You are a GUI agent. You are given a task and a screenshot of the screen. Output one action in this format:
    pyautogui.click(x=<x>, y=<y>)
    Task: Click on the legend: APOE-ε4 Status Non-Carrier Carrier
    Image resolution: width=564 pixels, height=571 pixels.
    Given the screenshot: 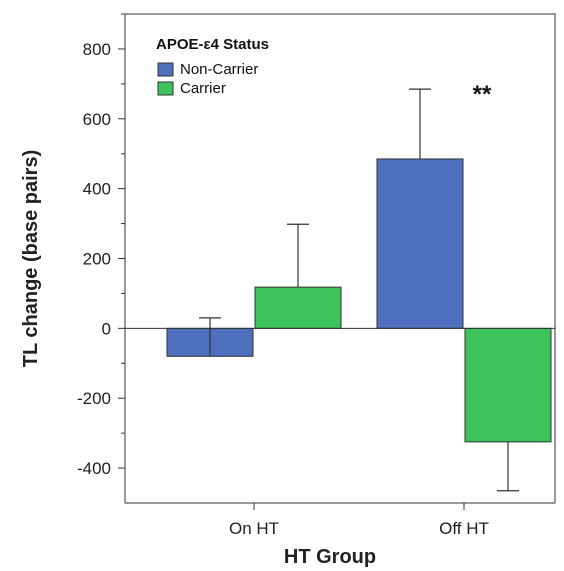 What is the action you would take?
    pyautogui.click(x=212, y=66)
    